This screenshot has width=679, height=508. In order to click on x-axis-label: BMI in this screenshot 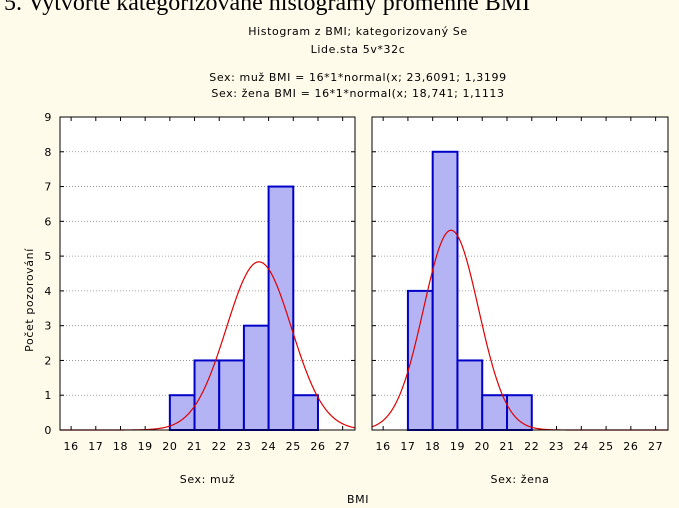, I will do `click(358, 499)`.